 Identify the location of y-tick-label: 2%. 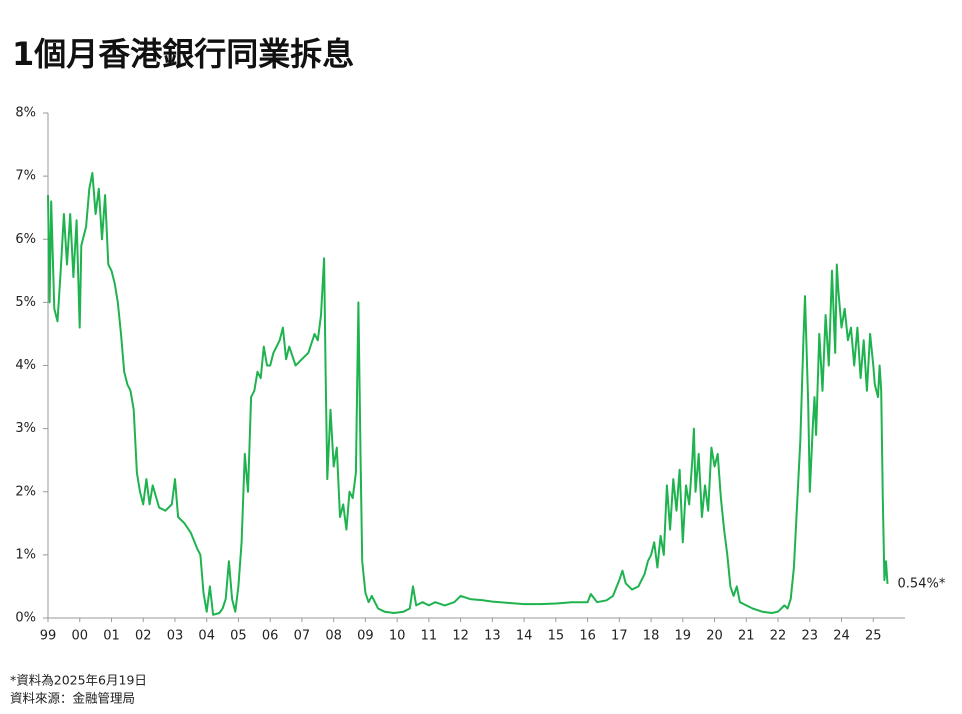
(25, 491).